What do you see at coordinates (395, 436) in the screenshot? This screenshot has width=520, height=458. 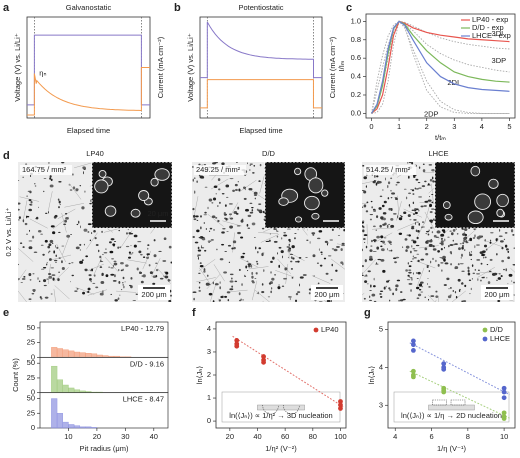 I see `x-tick-label: 4` at bounding box center [395, 436].